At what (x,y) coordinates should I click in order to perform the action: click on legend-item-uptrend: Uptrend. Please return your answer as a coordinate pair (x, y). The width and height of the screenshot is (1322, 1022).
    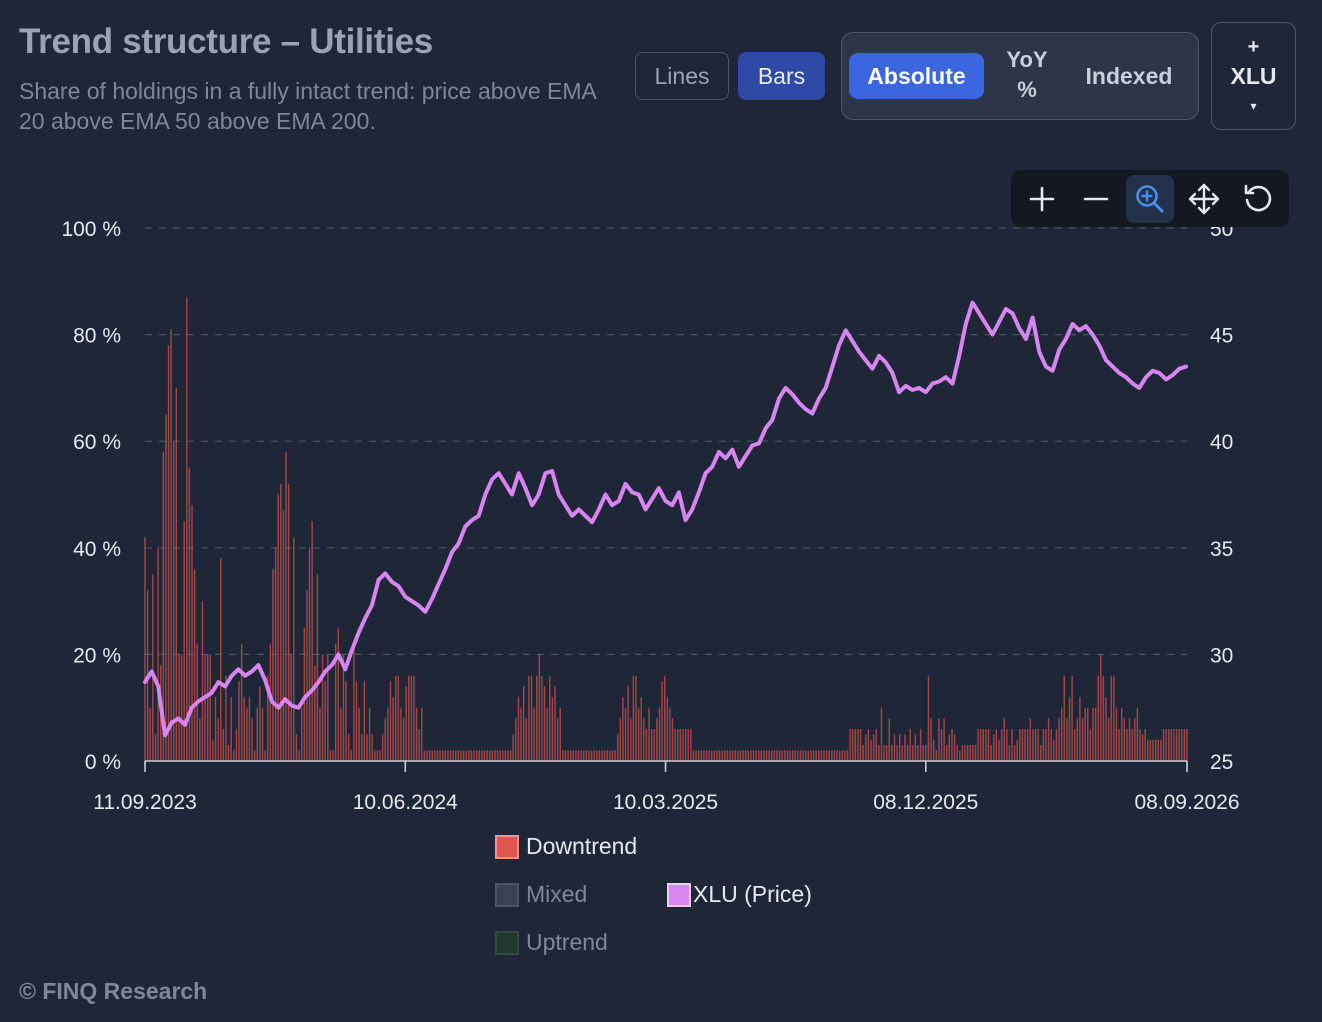
    Looking at the image, I should click on (551, 942).